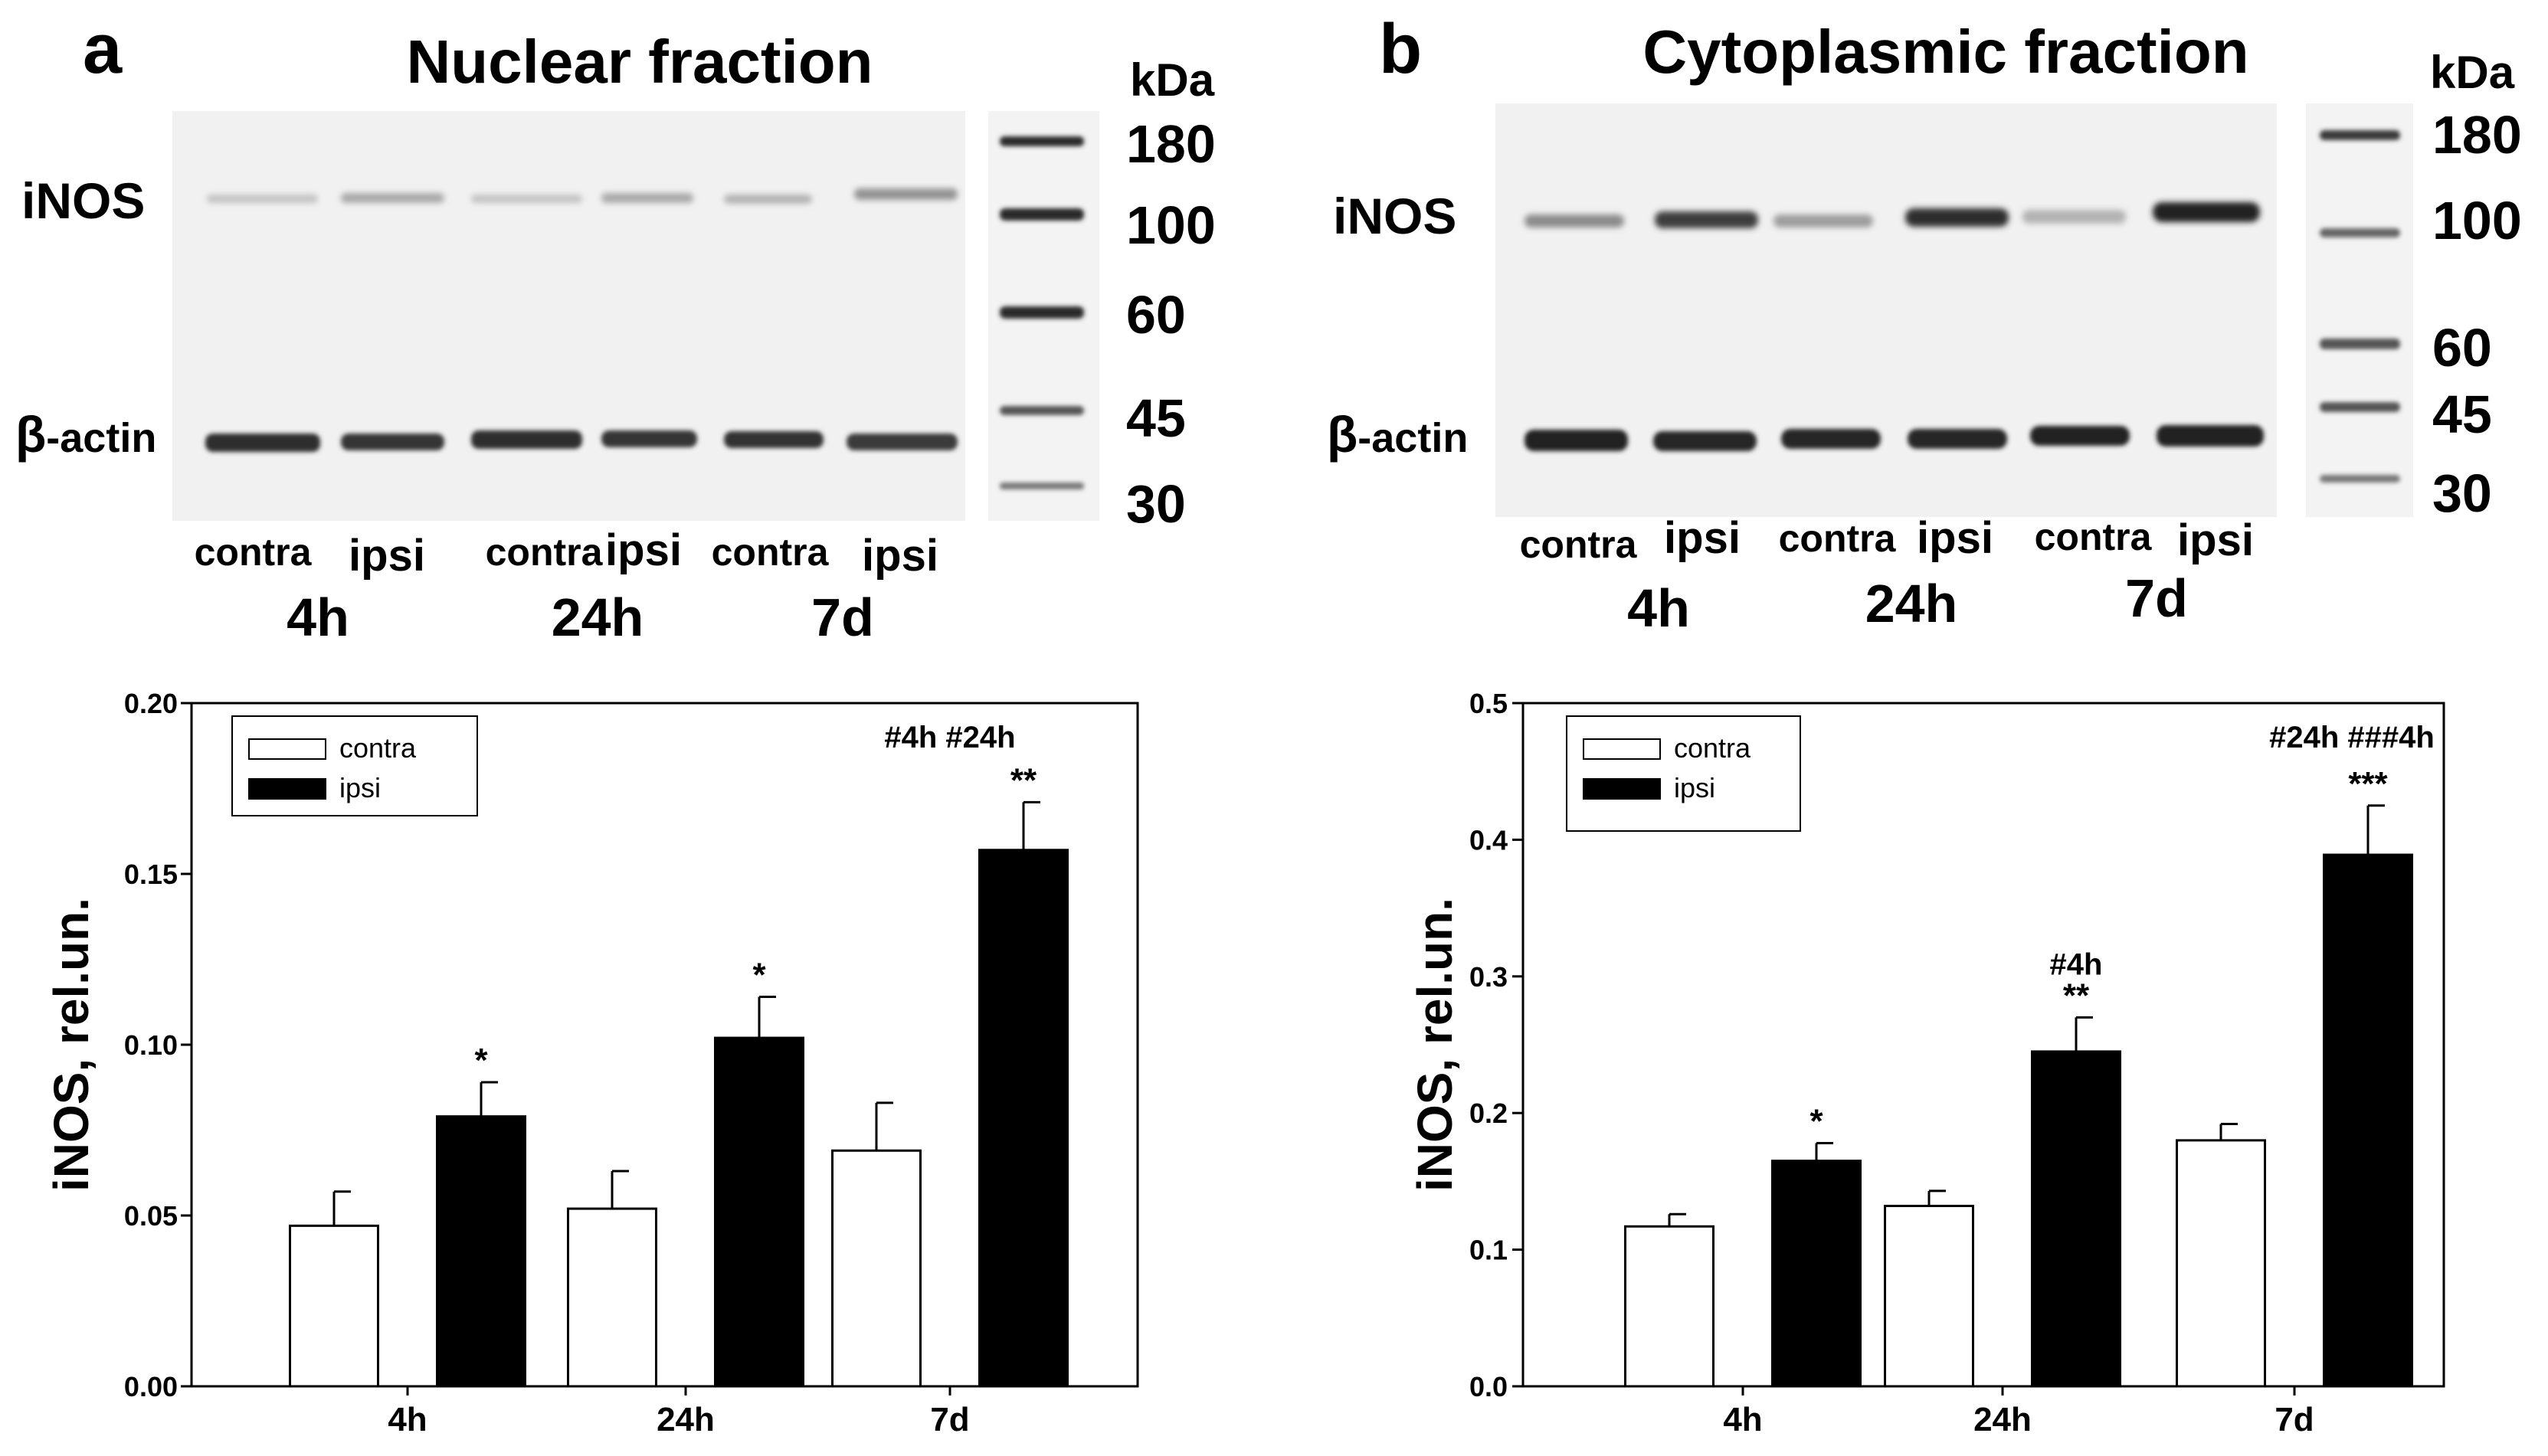 The image size is (2548, 1456). I want to click on chart-b-ytick-label-1: 0.1, so click(1488, 1250).